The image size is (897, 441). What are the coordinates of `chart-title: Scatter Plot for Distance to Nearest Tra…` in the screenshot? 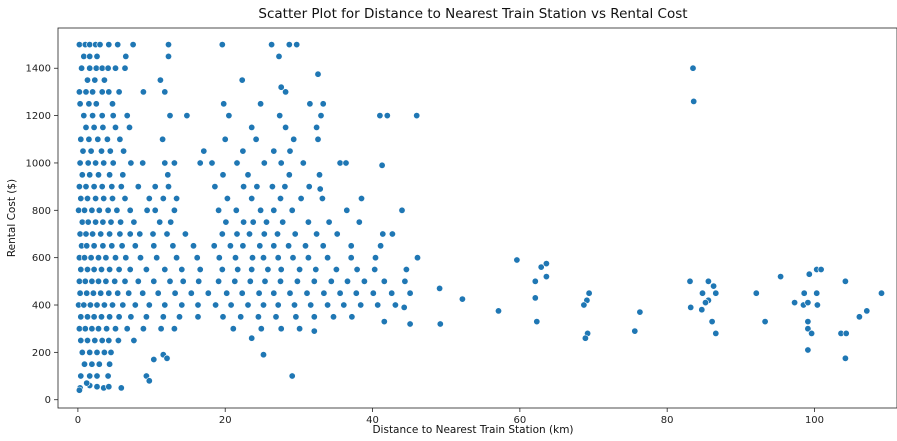 It's located at (472, 14).